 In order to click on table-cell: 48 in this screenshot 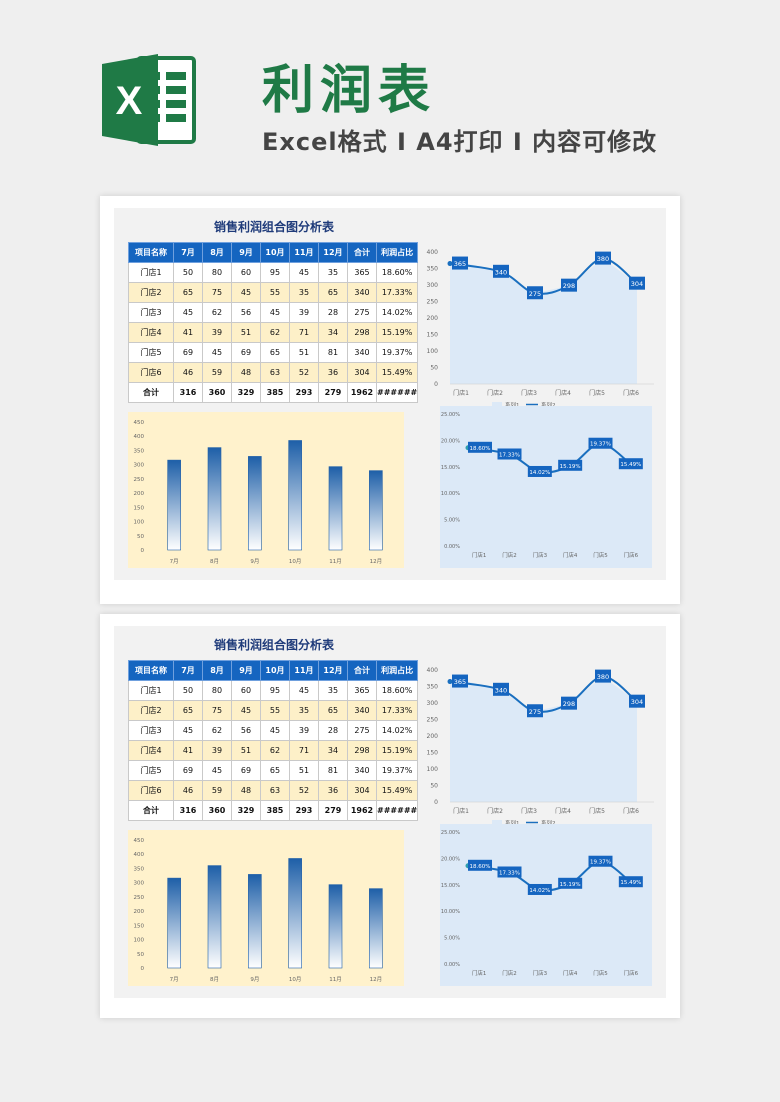, I will do `click(246, 372)`.